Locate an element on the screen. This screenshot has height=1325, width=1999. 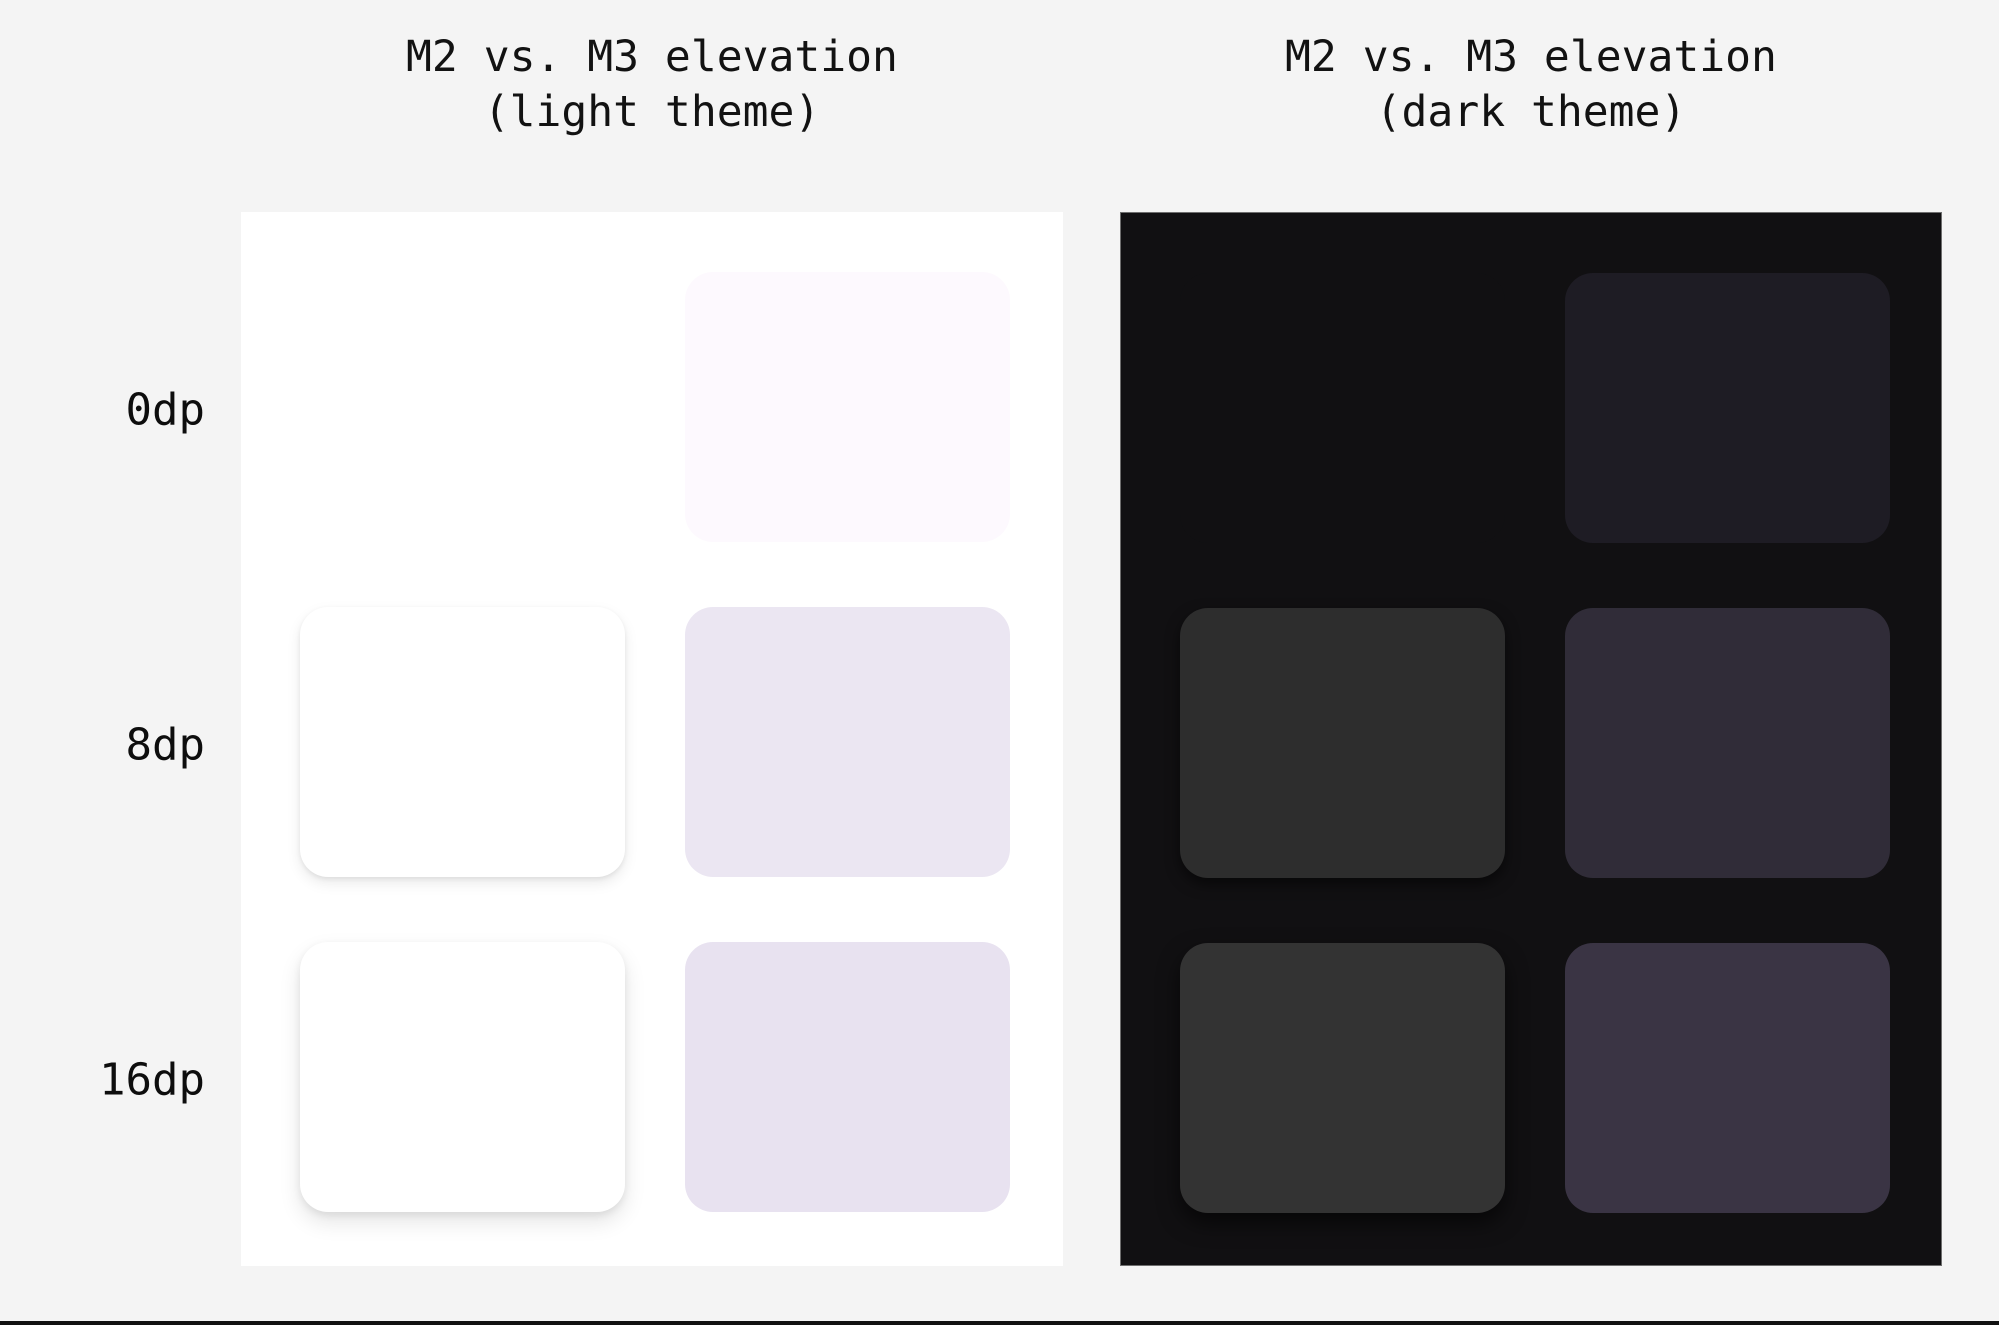
light-panel-title: M2 vs. M3 elevation (light theme) is located at coordinates (652, 85).